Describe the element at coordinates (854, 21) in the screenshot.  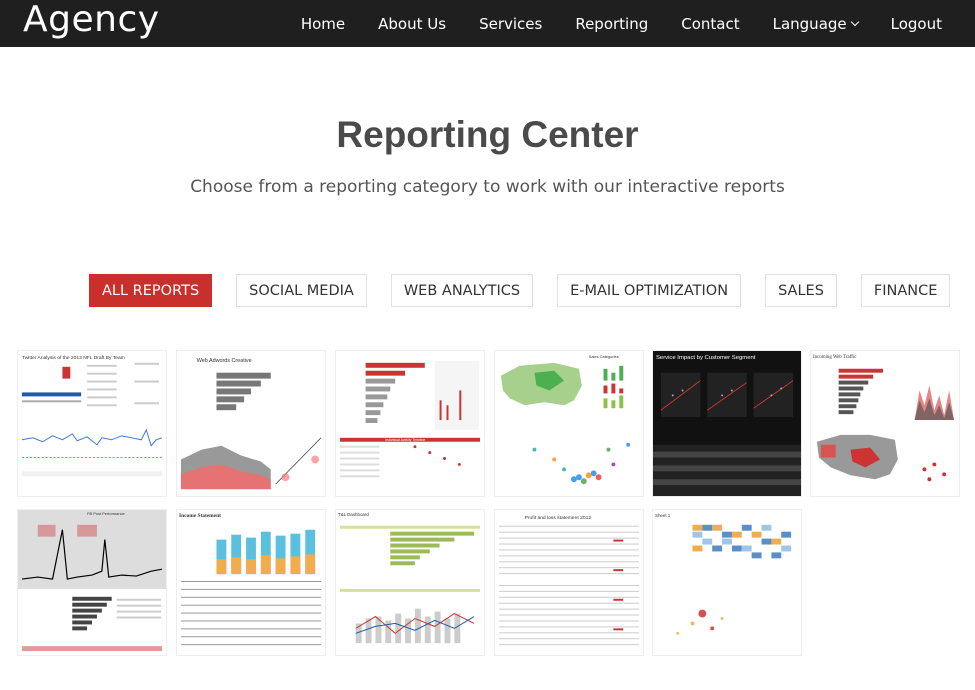
I see `chevron-down-icon` at that location.